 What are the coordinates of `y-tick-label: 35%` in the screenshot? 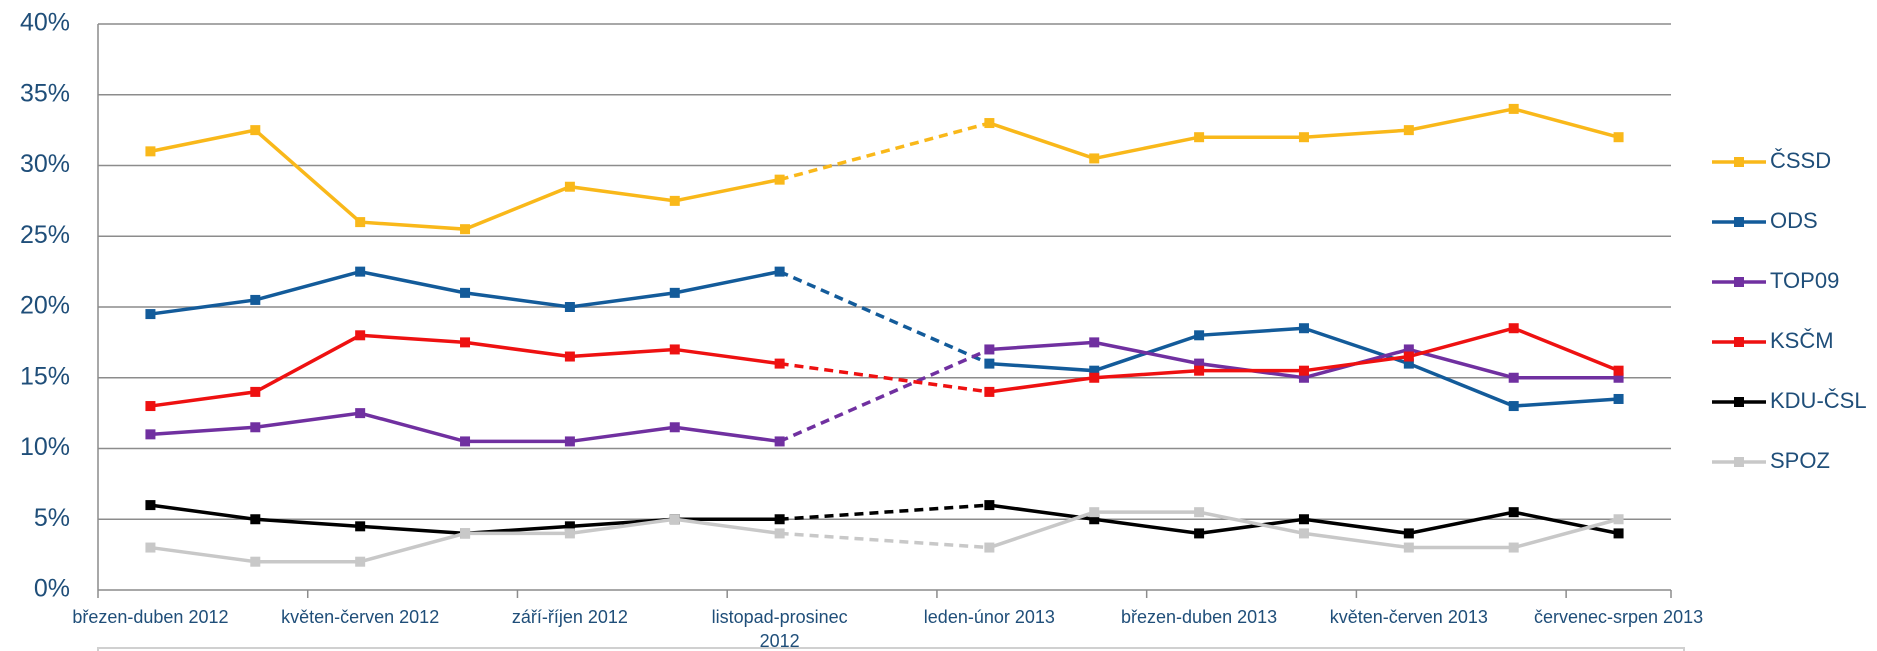 It's located at (45, 93).